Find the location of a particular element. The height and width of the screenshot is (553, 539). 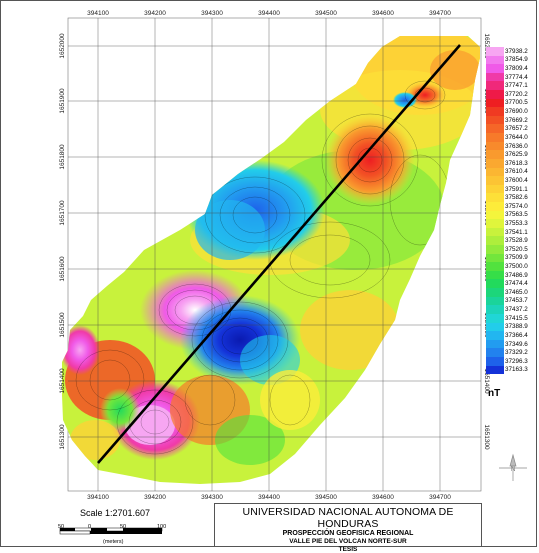

y-tick: 1651500 is located at coordinates (62, 325).